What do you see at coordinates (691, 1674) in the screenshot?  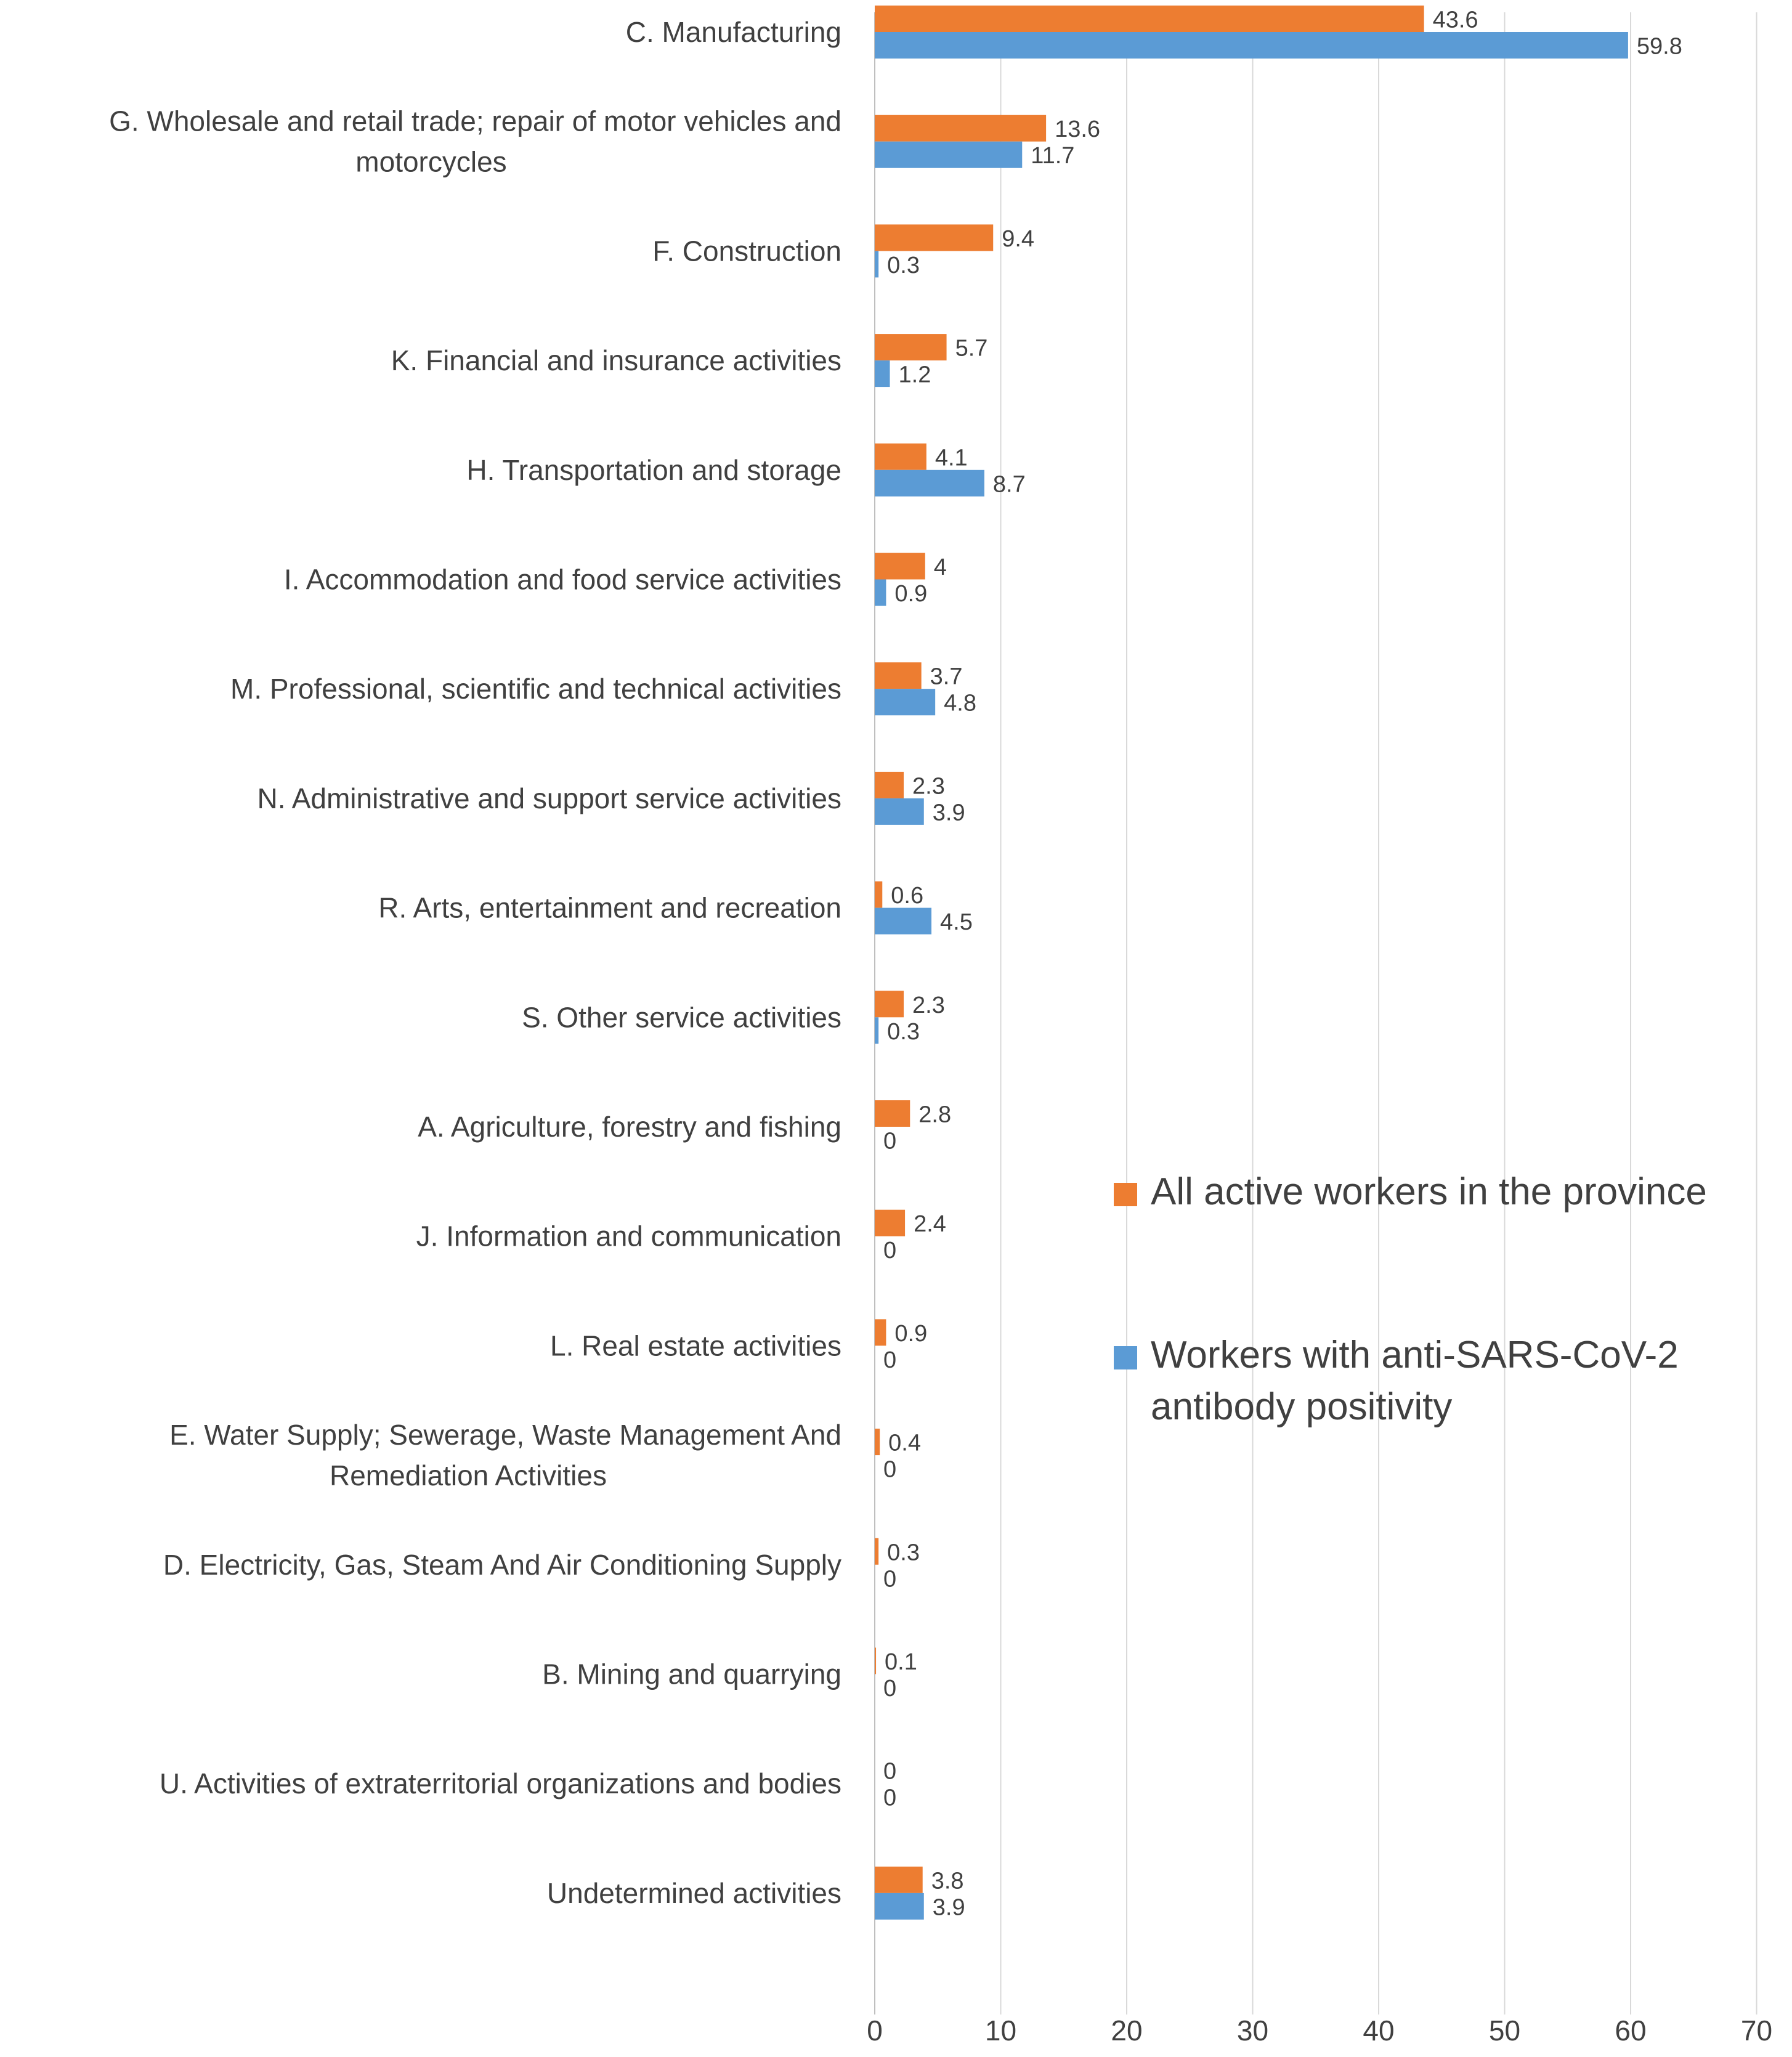 I see `category-label: B. Mining and quarrying` at bounding box center [691, 1674].